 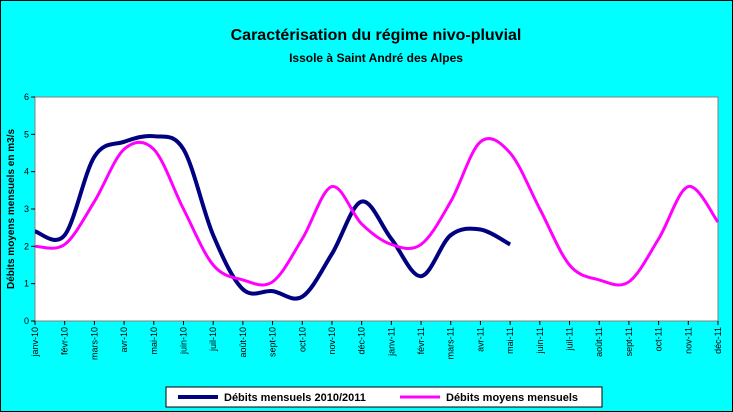 I want to click on y-tick-label: 6, so click(x=26, y=97).